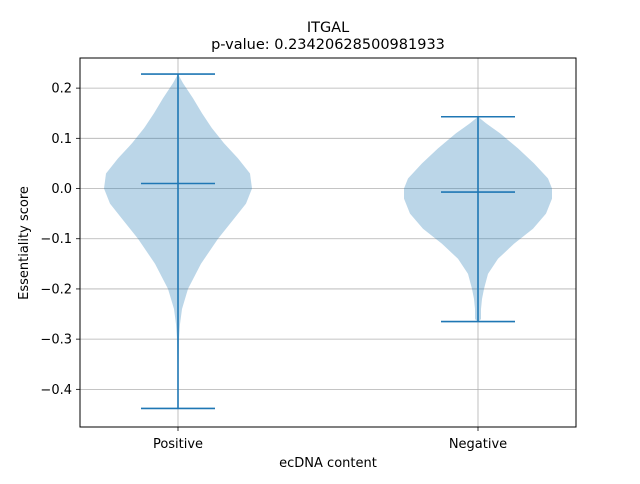 The width and height of the screenshot is (640, 484). Describe the element at coordinates (56, 239) in the screenshot. I see `y-tick-label: −0.1` at that location.